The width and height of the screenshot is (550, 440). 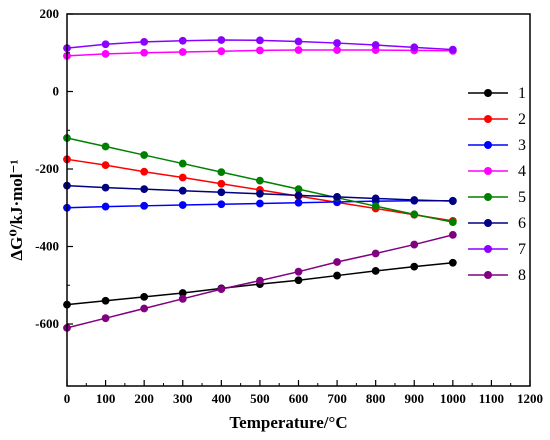 What do you see at coordinates (50, 13) in the screenshot?
I see `y-tick-label: 200` at bounding box center [50, 13].